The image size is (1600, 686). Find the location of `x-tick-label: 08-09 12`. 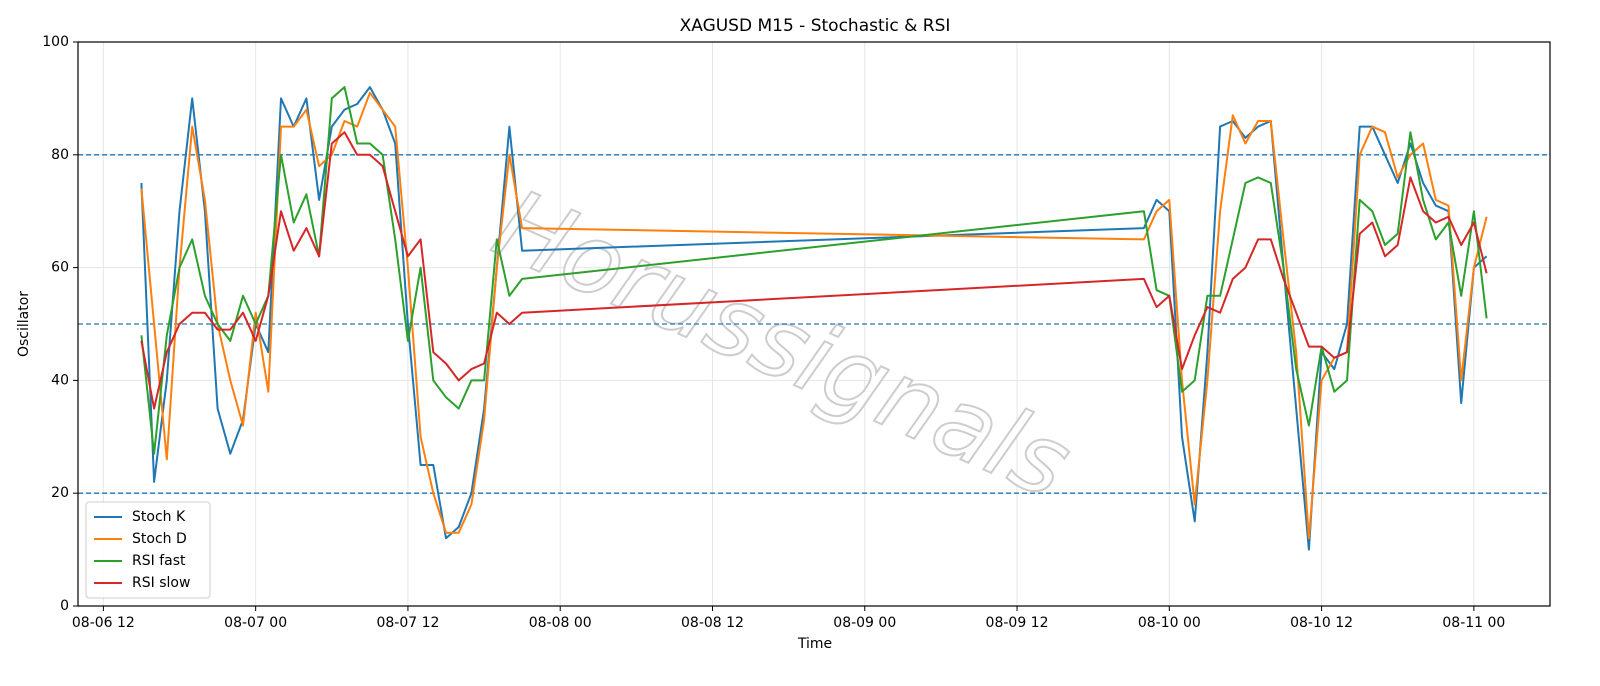

x-tick-label: 08-09 12 is located at coordinates (1017, 623).